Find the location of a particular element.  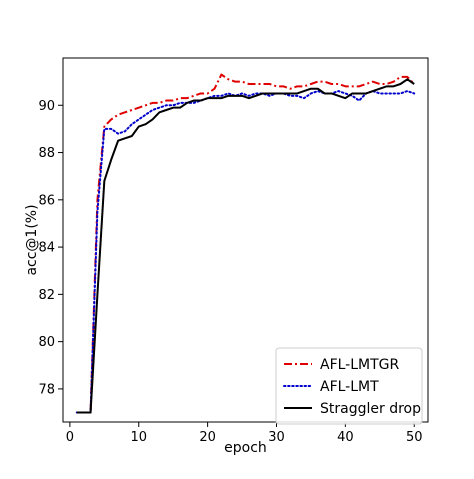

legend: AFL-LMTGR AFL-LMT Straggler drop is located at coordinates (349, 386).